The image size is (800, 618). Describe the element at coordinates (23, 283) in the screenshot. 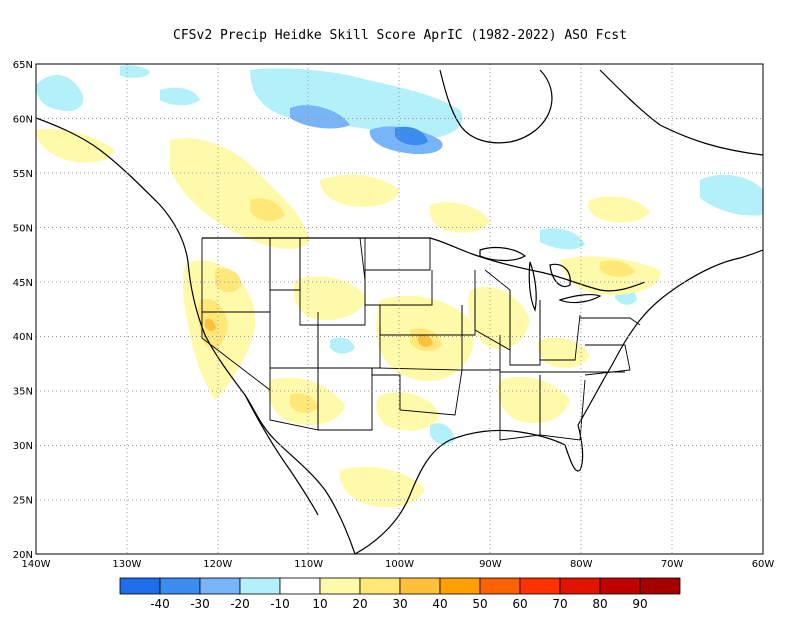

I see `lat-label: 45N` at that location.